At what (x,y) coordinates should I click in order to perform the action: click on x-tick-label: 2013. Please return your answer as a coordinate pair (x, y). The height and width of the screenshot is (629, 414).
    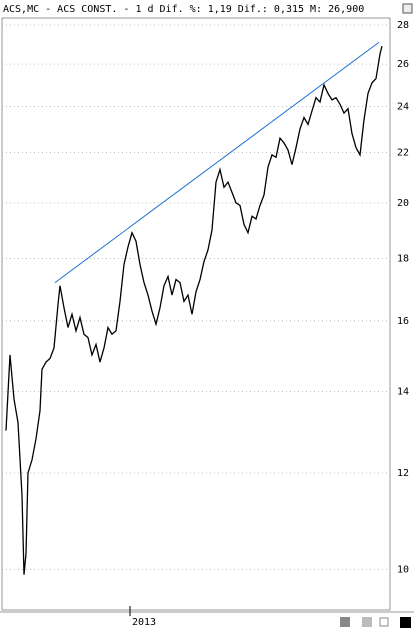
    Looking at the image, I should click on (144, 622).